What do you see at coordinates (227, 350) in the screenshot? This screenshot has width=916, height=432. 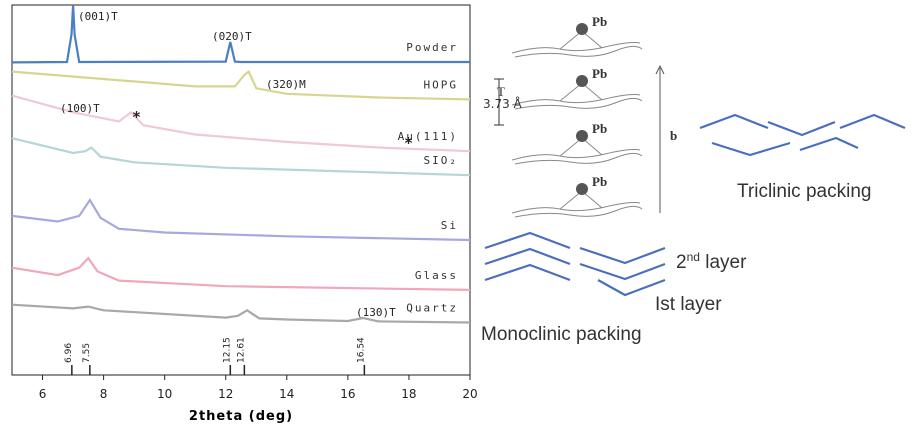 I see `reference-peak-label: 12.15` at bounding box center [227, 350].